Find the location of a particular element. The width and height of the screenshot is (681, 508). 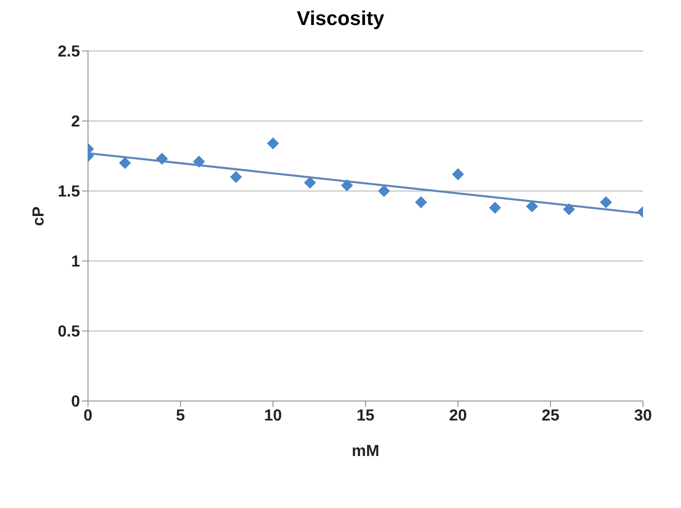

x-tick-label: 30 is located at coordinates (643, 415).